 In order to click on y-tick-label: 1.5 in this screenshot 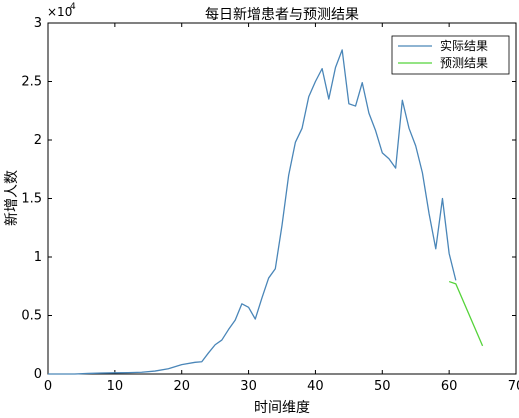, I will do `click(31, 199)`.